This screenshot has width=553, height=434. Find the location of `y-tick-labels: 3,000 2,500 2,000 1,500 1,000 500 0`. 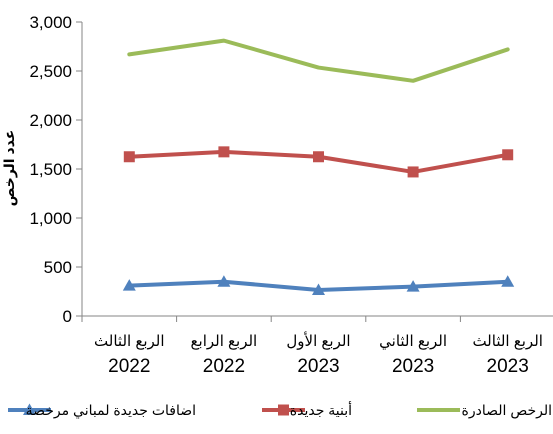

y-tick-labels: 3,000 2,500 2,000 1,500 1,000 500 0 is located at coordinates (50, 169).